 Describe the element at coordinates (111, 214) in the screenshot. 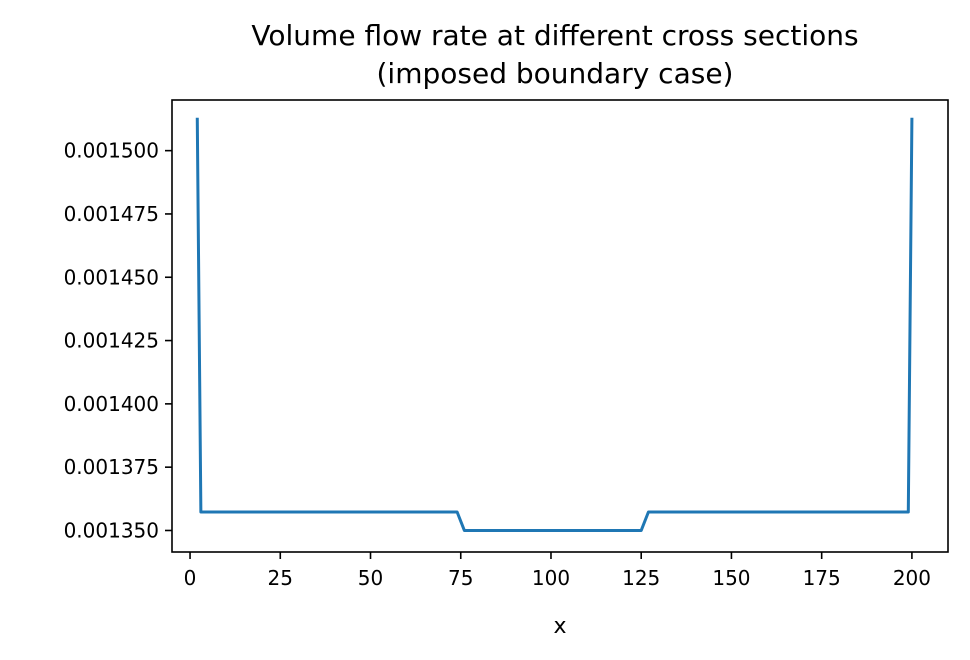

I see `y-tick-label: 0.001475` at that location.